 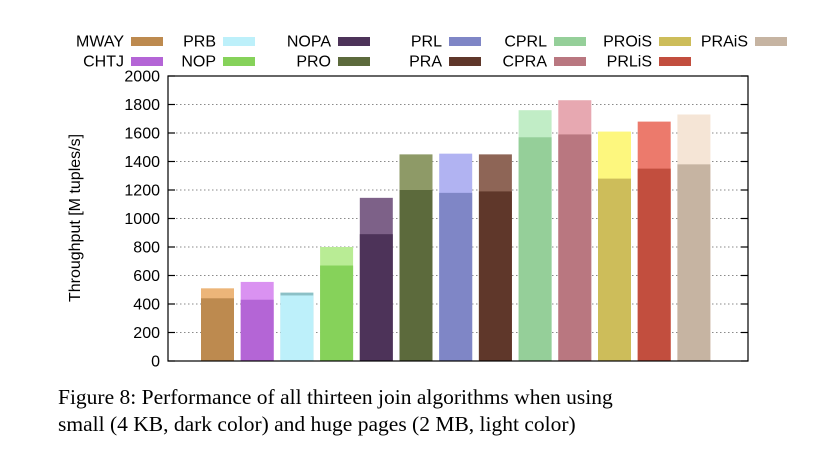 What do you see at coordinates (675, 41) in the screenshot?
I see `legend-swatch-prois` at bounding box center [675, 41].